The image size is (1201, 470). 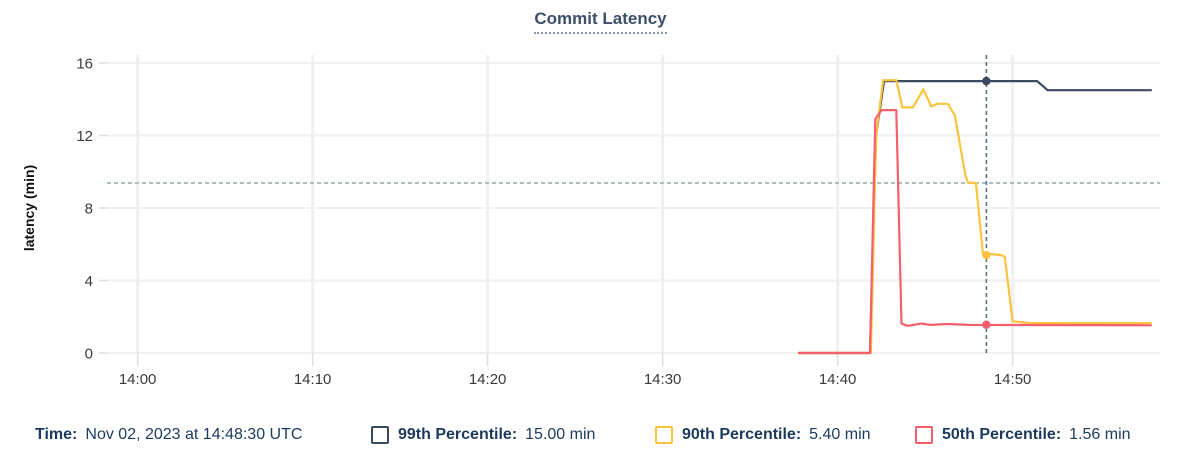 What do you see at coordinates (664, 435) in the screenshot?
I see `legend-swatch-90th-icon` at bounding box center [664, 435].